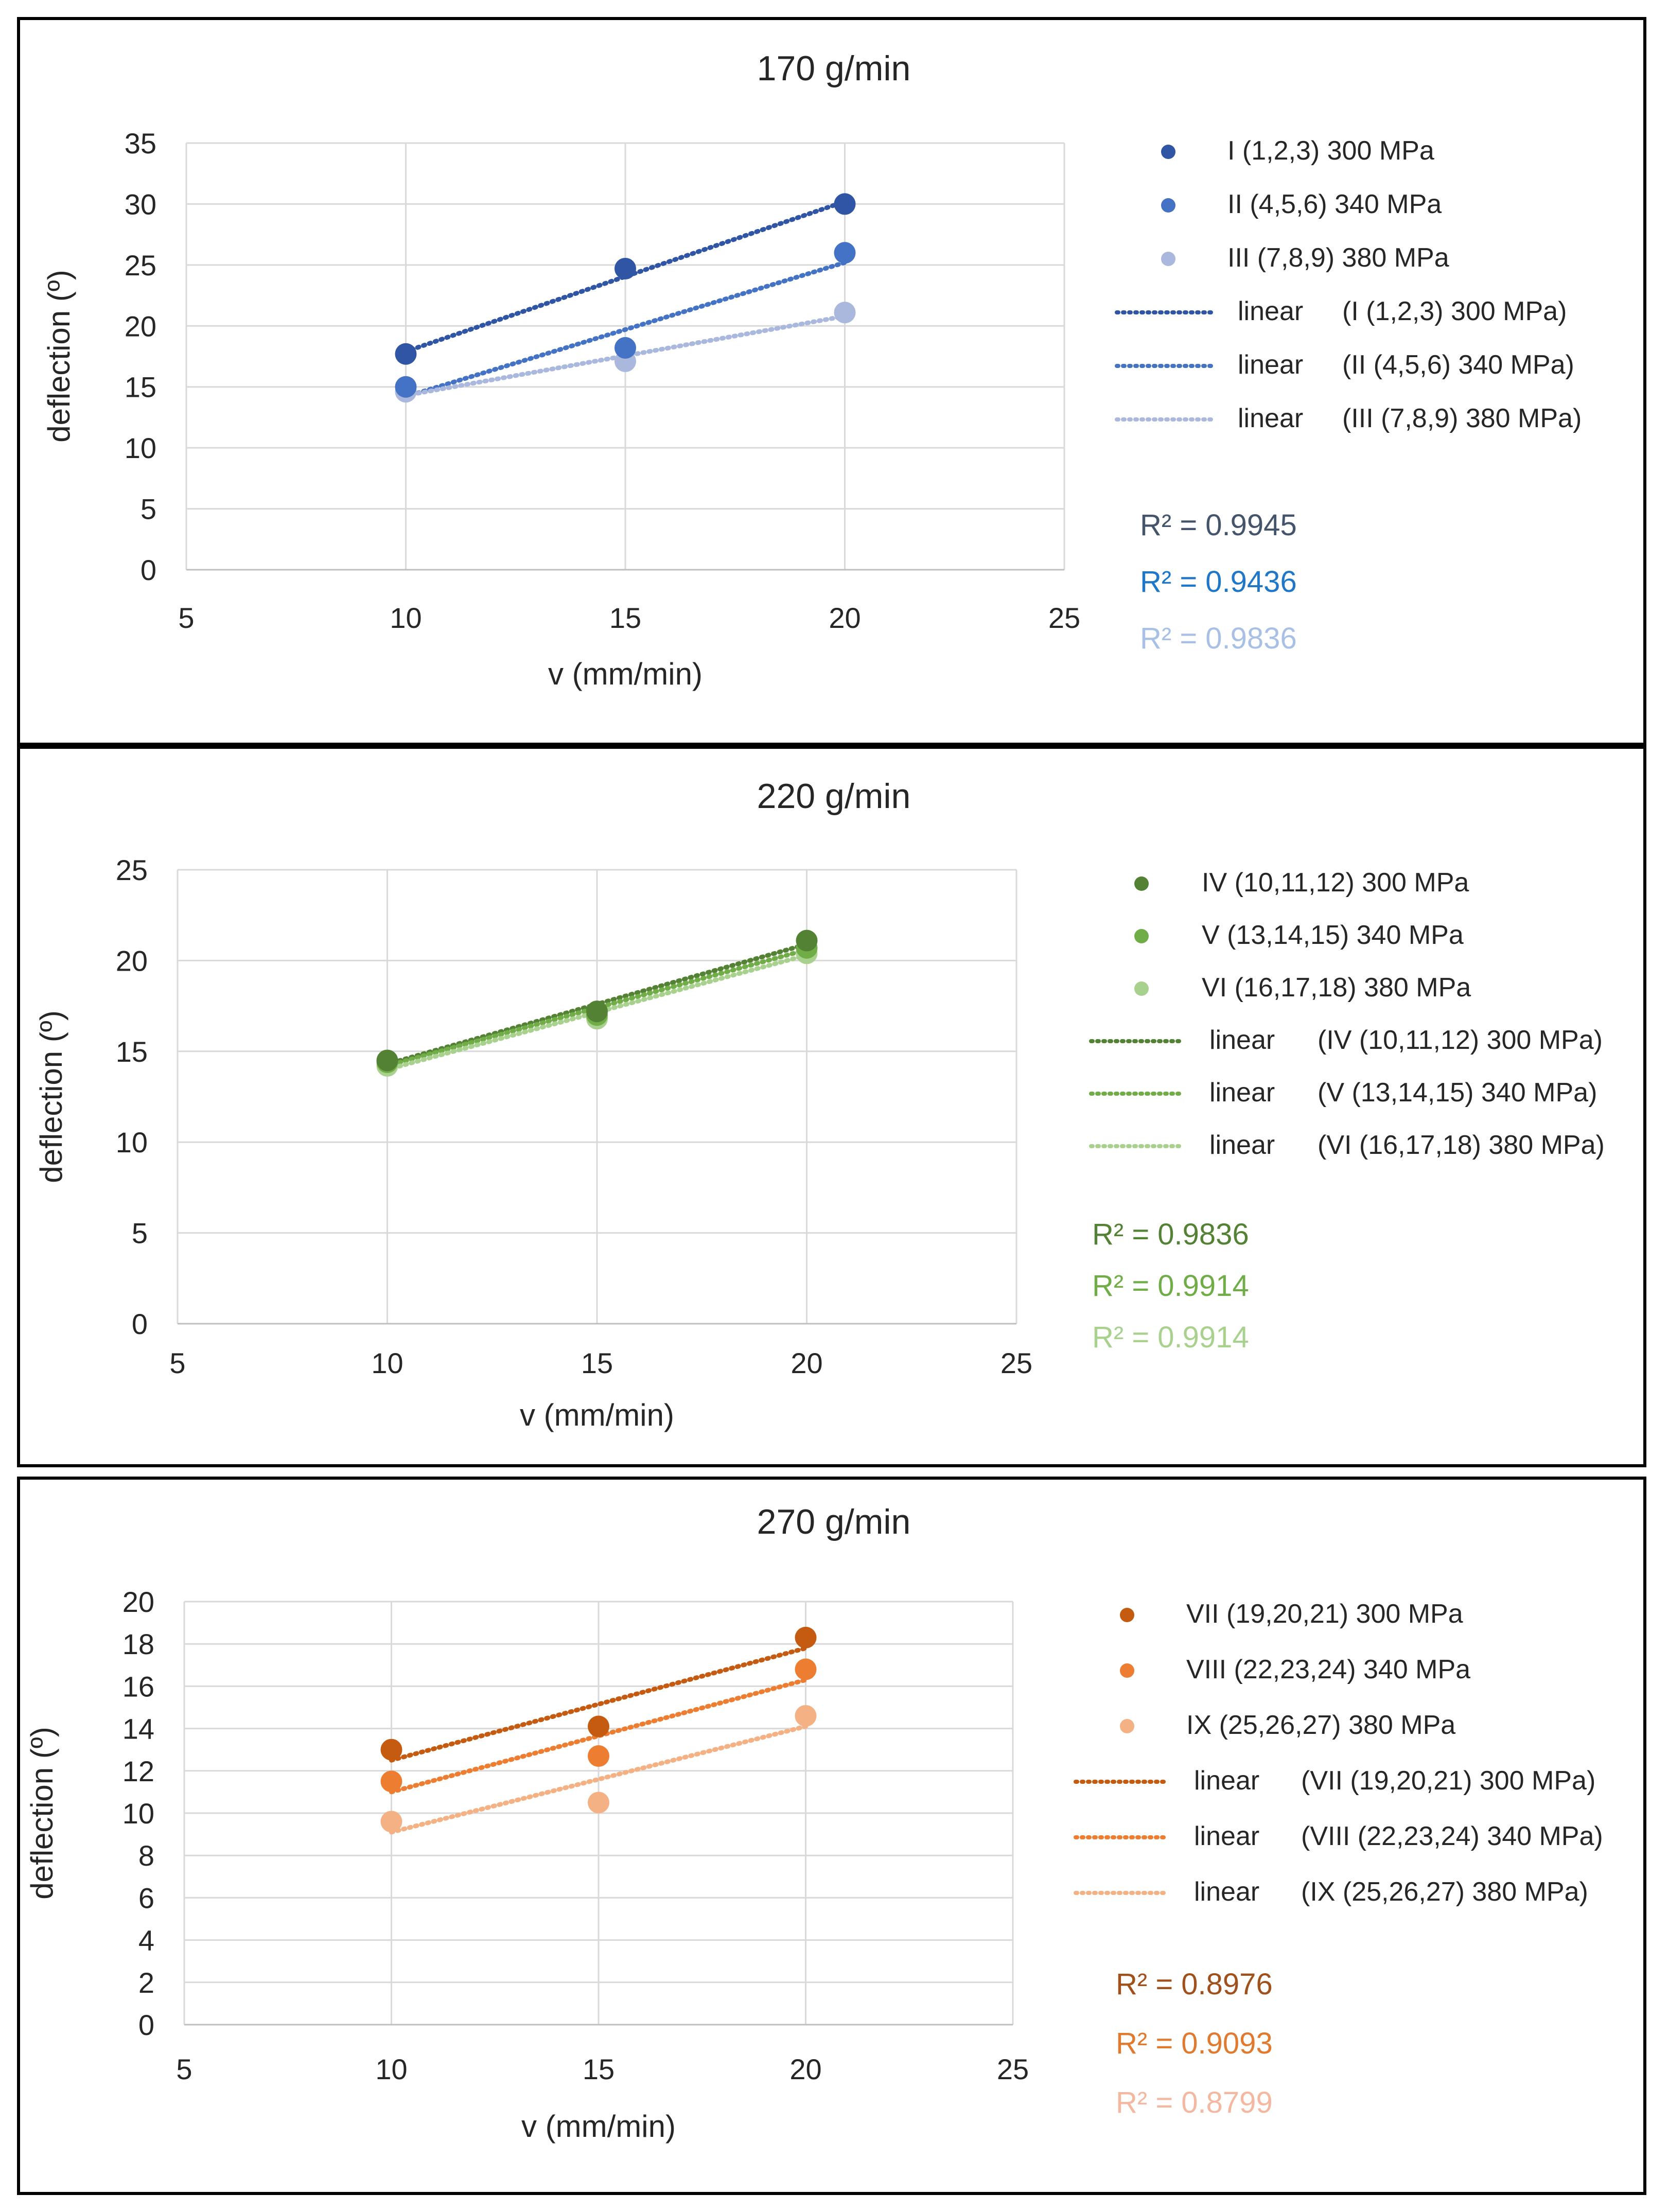 Image resolution: width=1668 pixels, height=2212 pixels. Describe the element at coordinates (1194, 2043) in the screenshot. I see `r-squared-label: R² = 0.9093` at that location.